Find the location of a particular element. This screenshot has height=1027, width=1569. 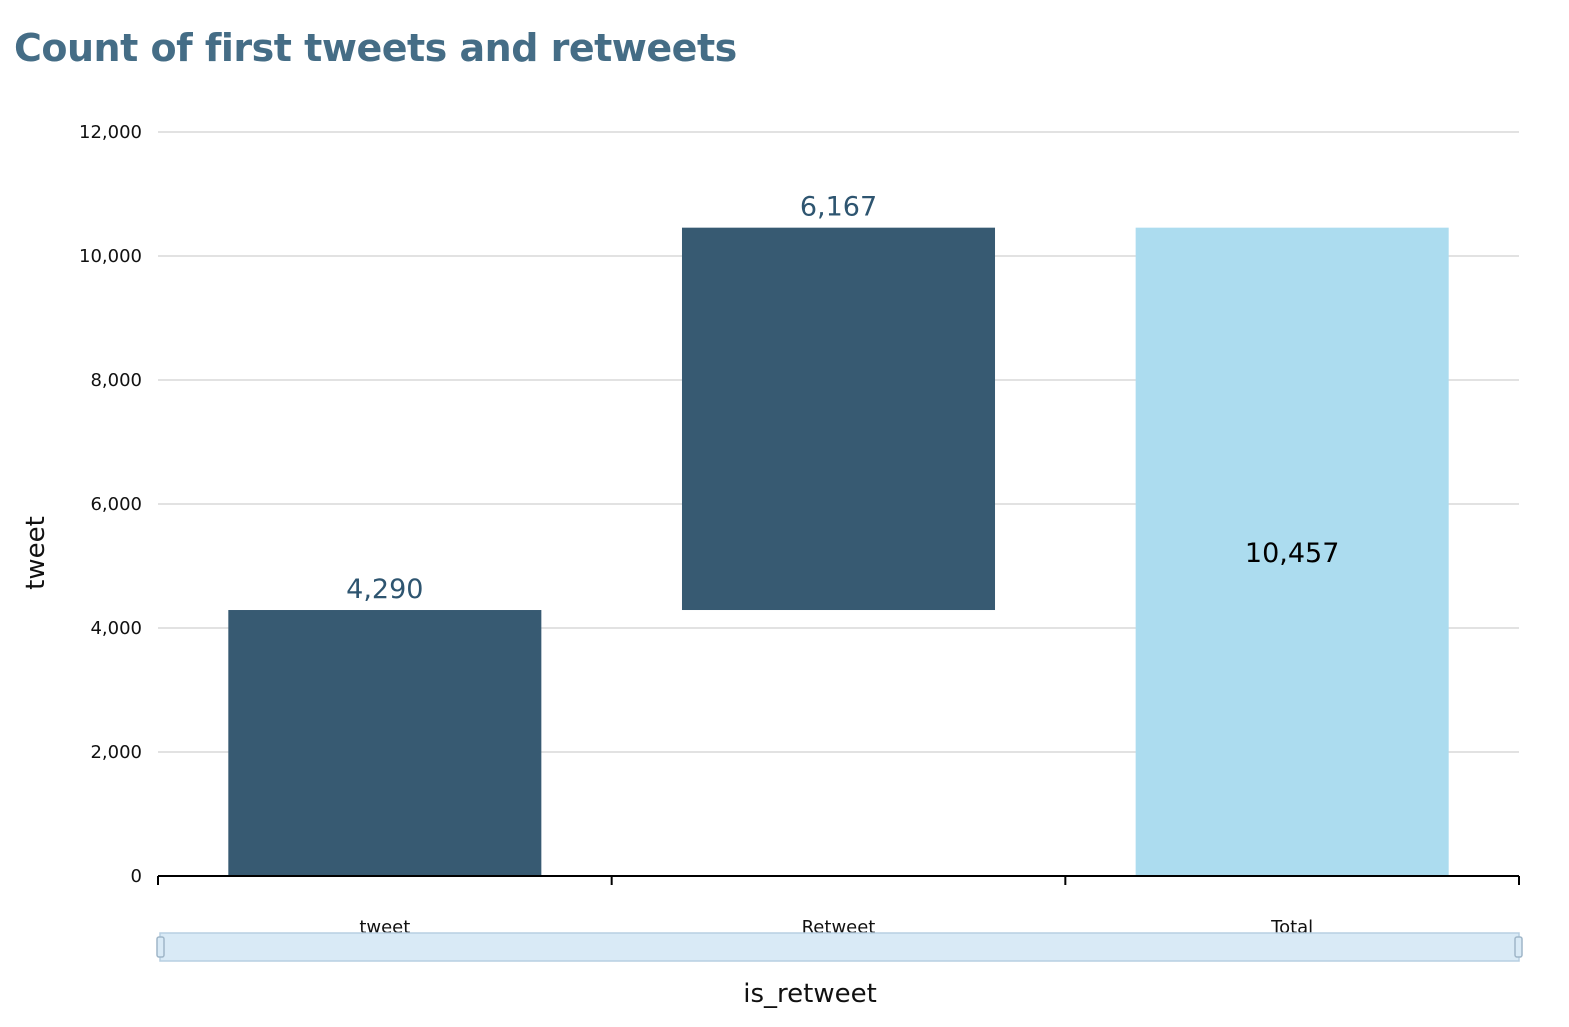

x-axis-scrollbar is located at coordinates (839, 947).